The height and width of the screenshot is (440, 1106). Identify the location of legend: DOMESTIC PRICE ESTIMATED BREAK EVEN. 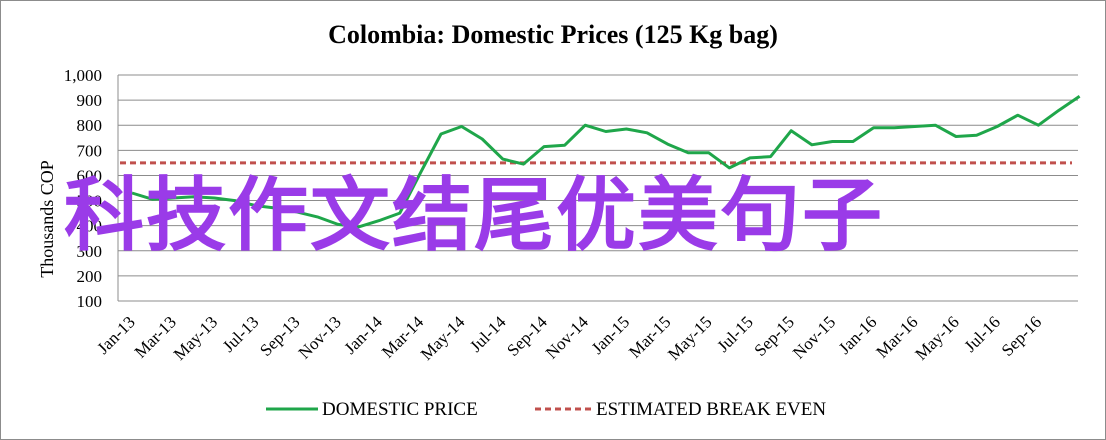
(546, 409).